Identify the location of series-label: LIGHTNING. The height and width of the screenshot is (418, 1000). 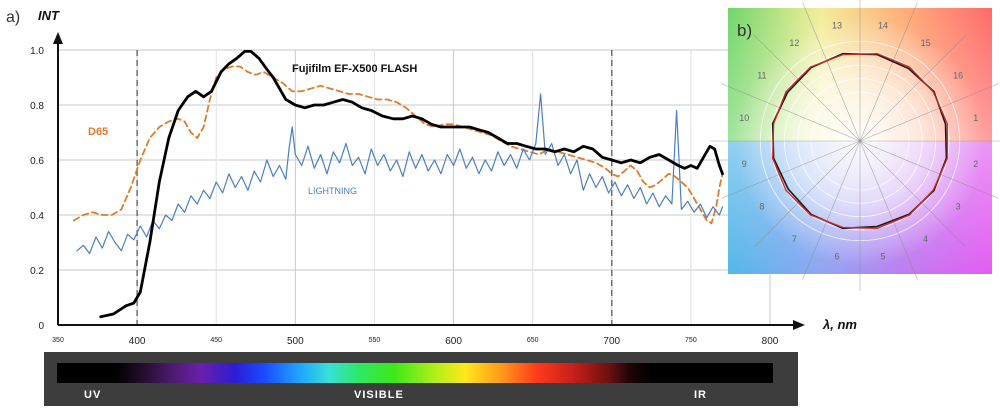
(332, 191).